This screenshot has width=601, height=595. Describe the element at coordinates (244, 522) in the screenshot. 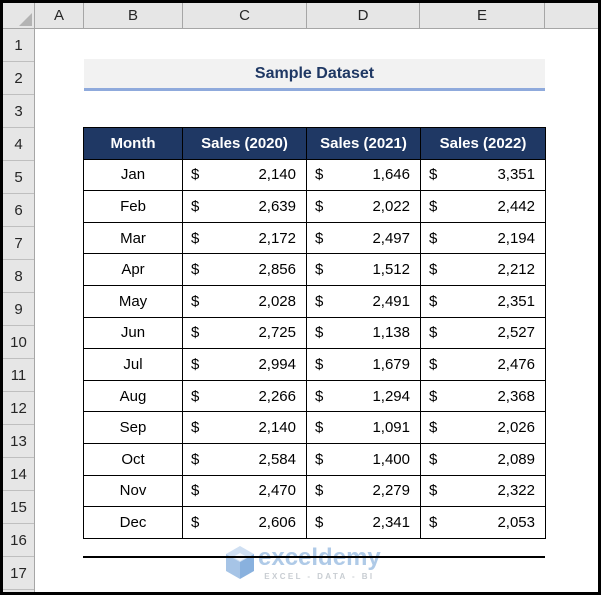

I see `sales-value-cell: $2,606` at that location.